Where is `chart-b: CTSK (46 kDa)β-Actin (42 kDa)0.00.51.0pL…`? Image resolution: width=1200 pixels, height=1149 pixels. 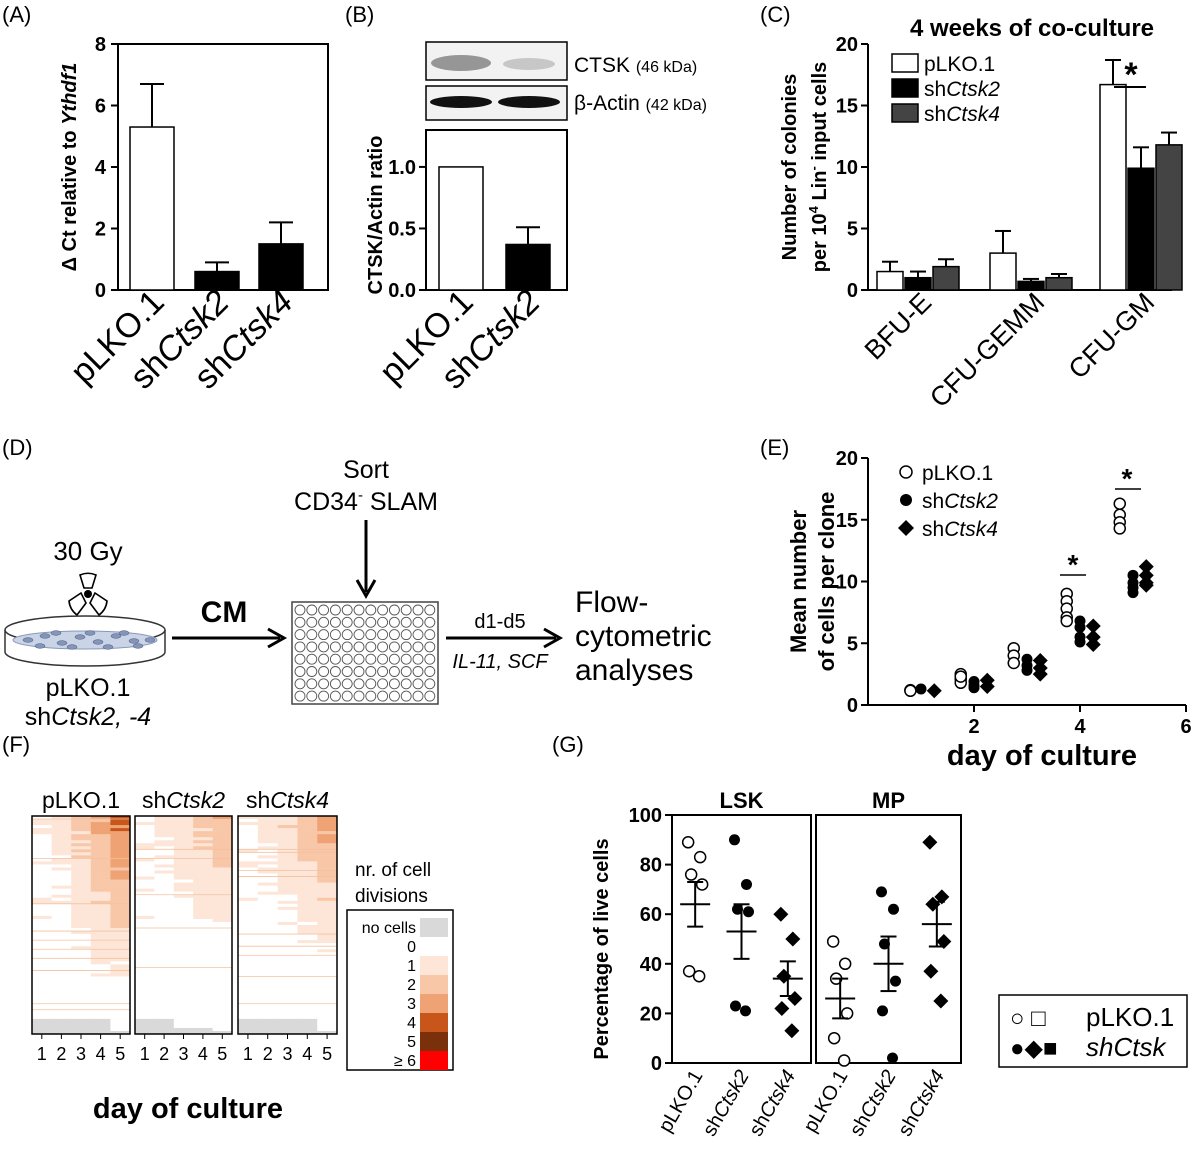
chart-b: CTSK (46 kDa)β-Actin (42 kDa)0.00.51.0pL… is located at coordinates (536, 219).